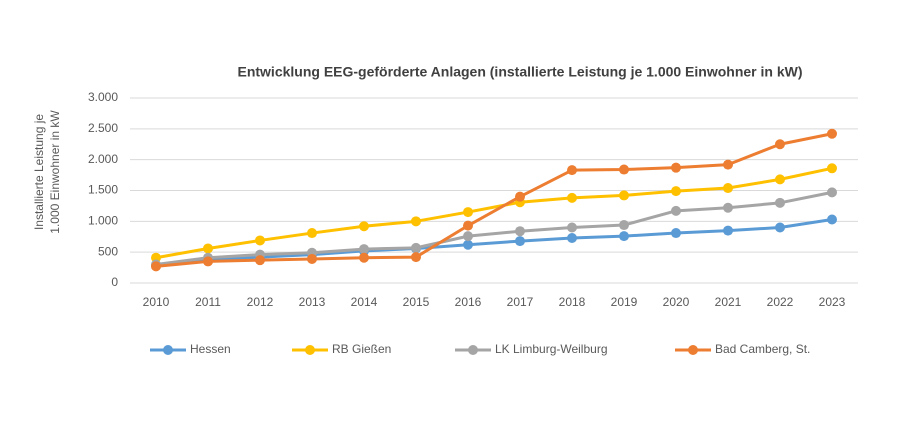 This screenshot has width=920, height=438. I want to click on y-tick-label: 2.000, so click(103, 159).